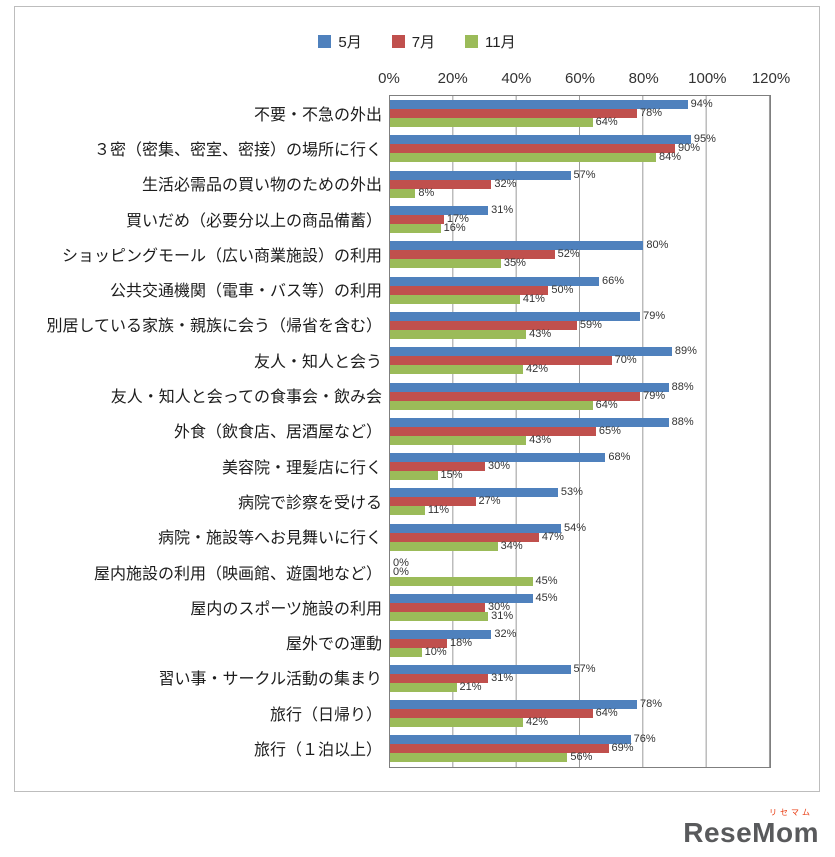 The height and width of the screenshot is (857, 835). Describe the element at coordinates (451, 475) in the screenshot. I see `bar-value-label: 15%` at that location.